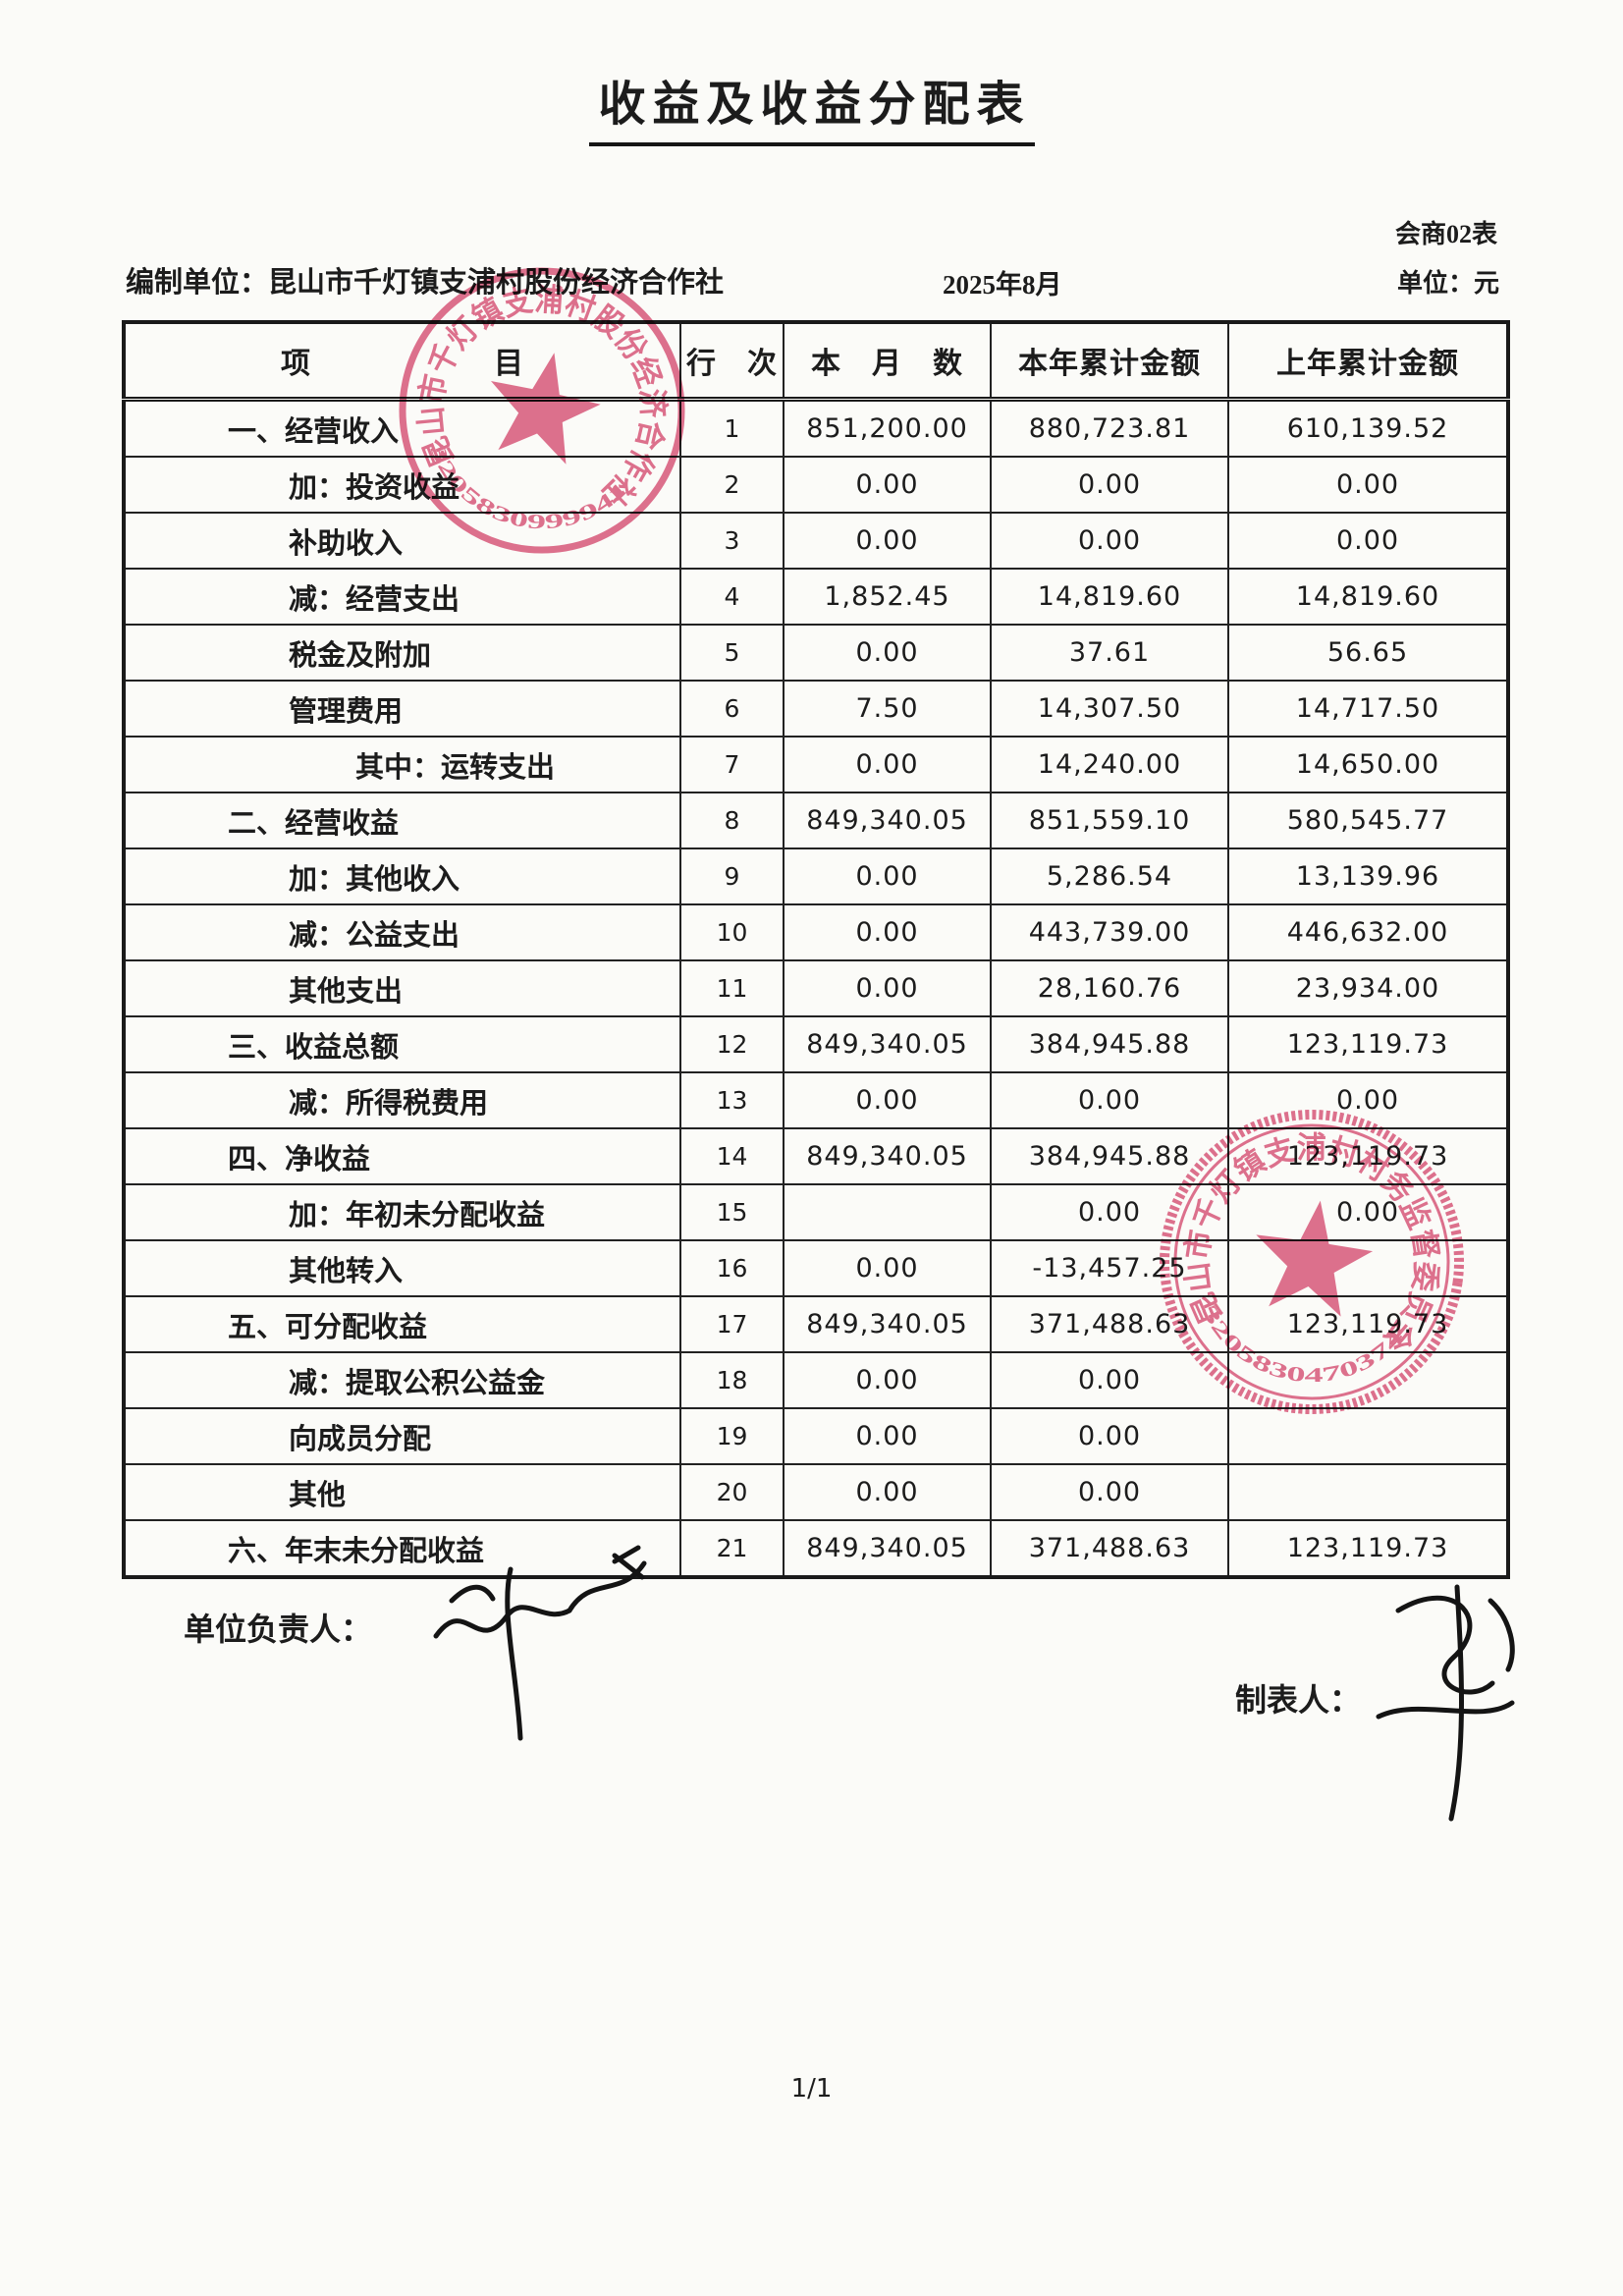  I want to click on row-label: 补助收入, so click(402, 541).